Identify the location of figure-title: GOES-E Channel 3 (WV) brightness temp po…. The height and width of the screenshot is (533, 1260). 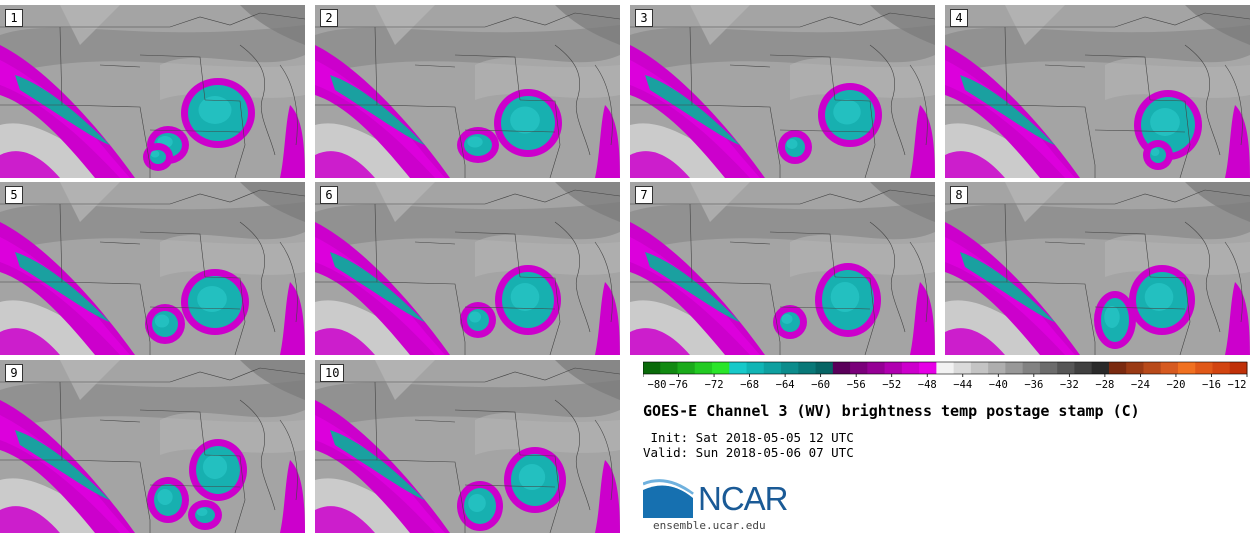
(891, 411).